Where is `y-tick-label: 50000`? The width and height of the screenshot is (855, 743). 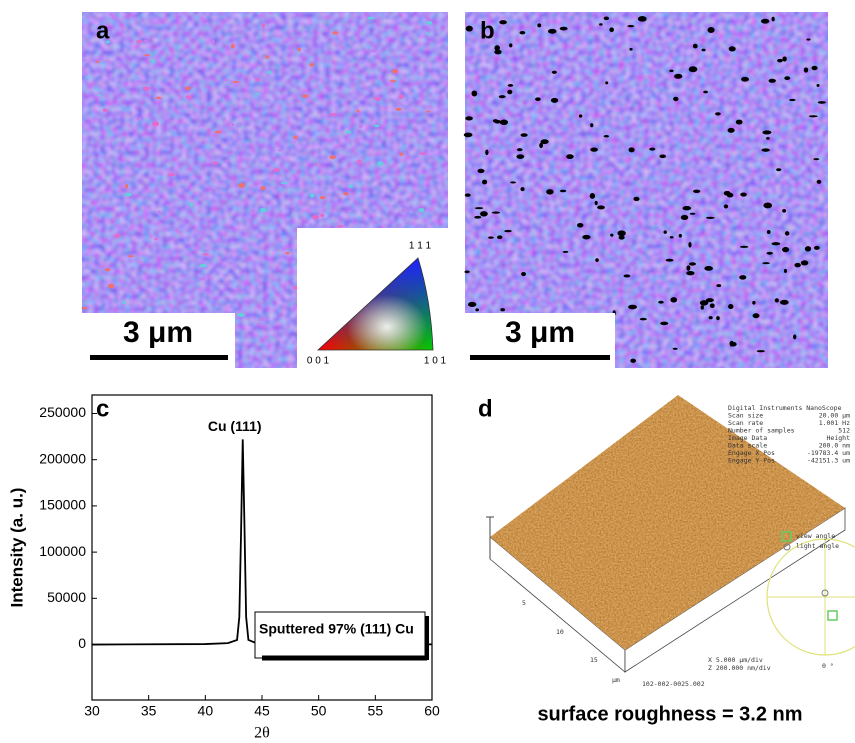 y-tick-label: 50000 is located at coordinates (66, 597).